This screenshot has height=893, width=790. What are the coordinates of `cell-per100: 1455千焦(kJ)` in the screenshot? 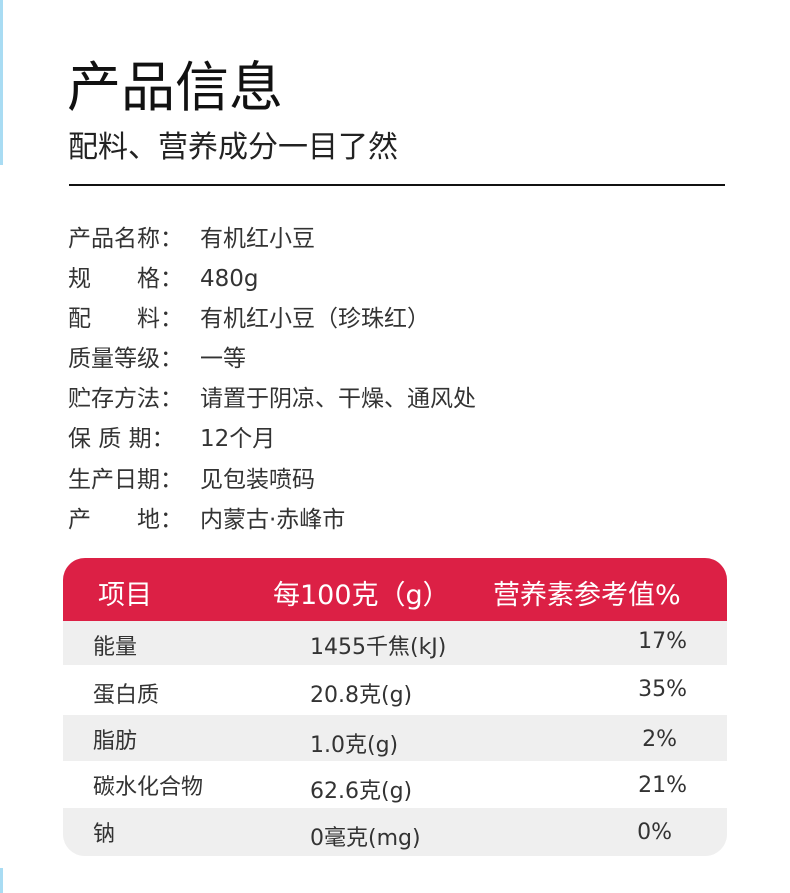 It's located at (378, 647).